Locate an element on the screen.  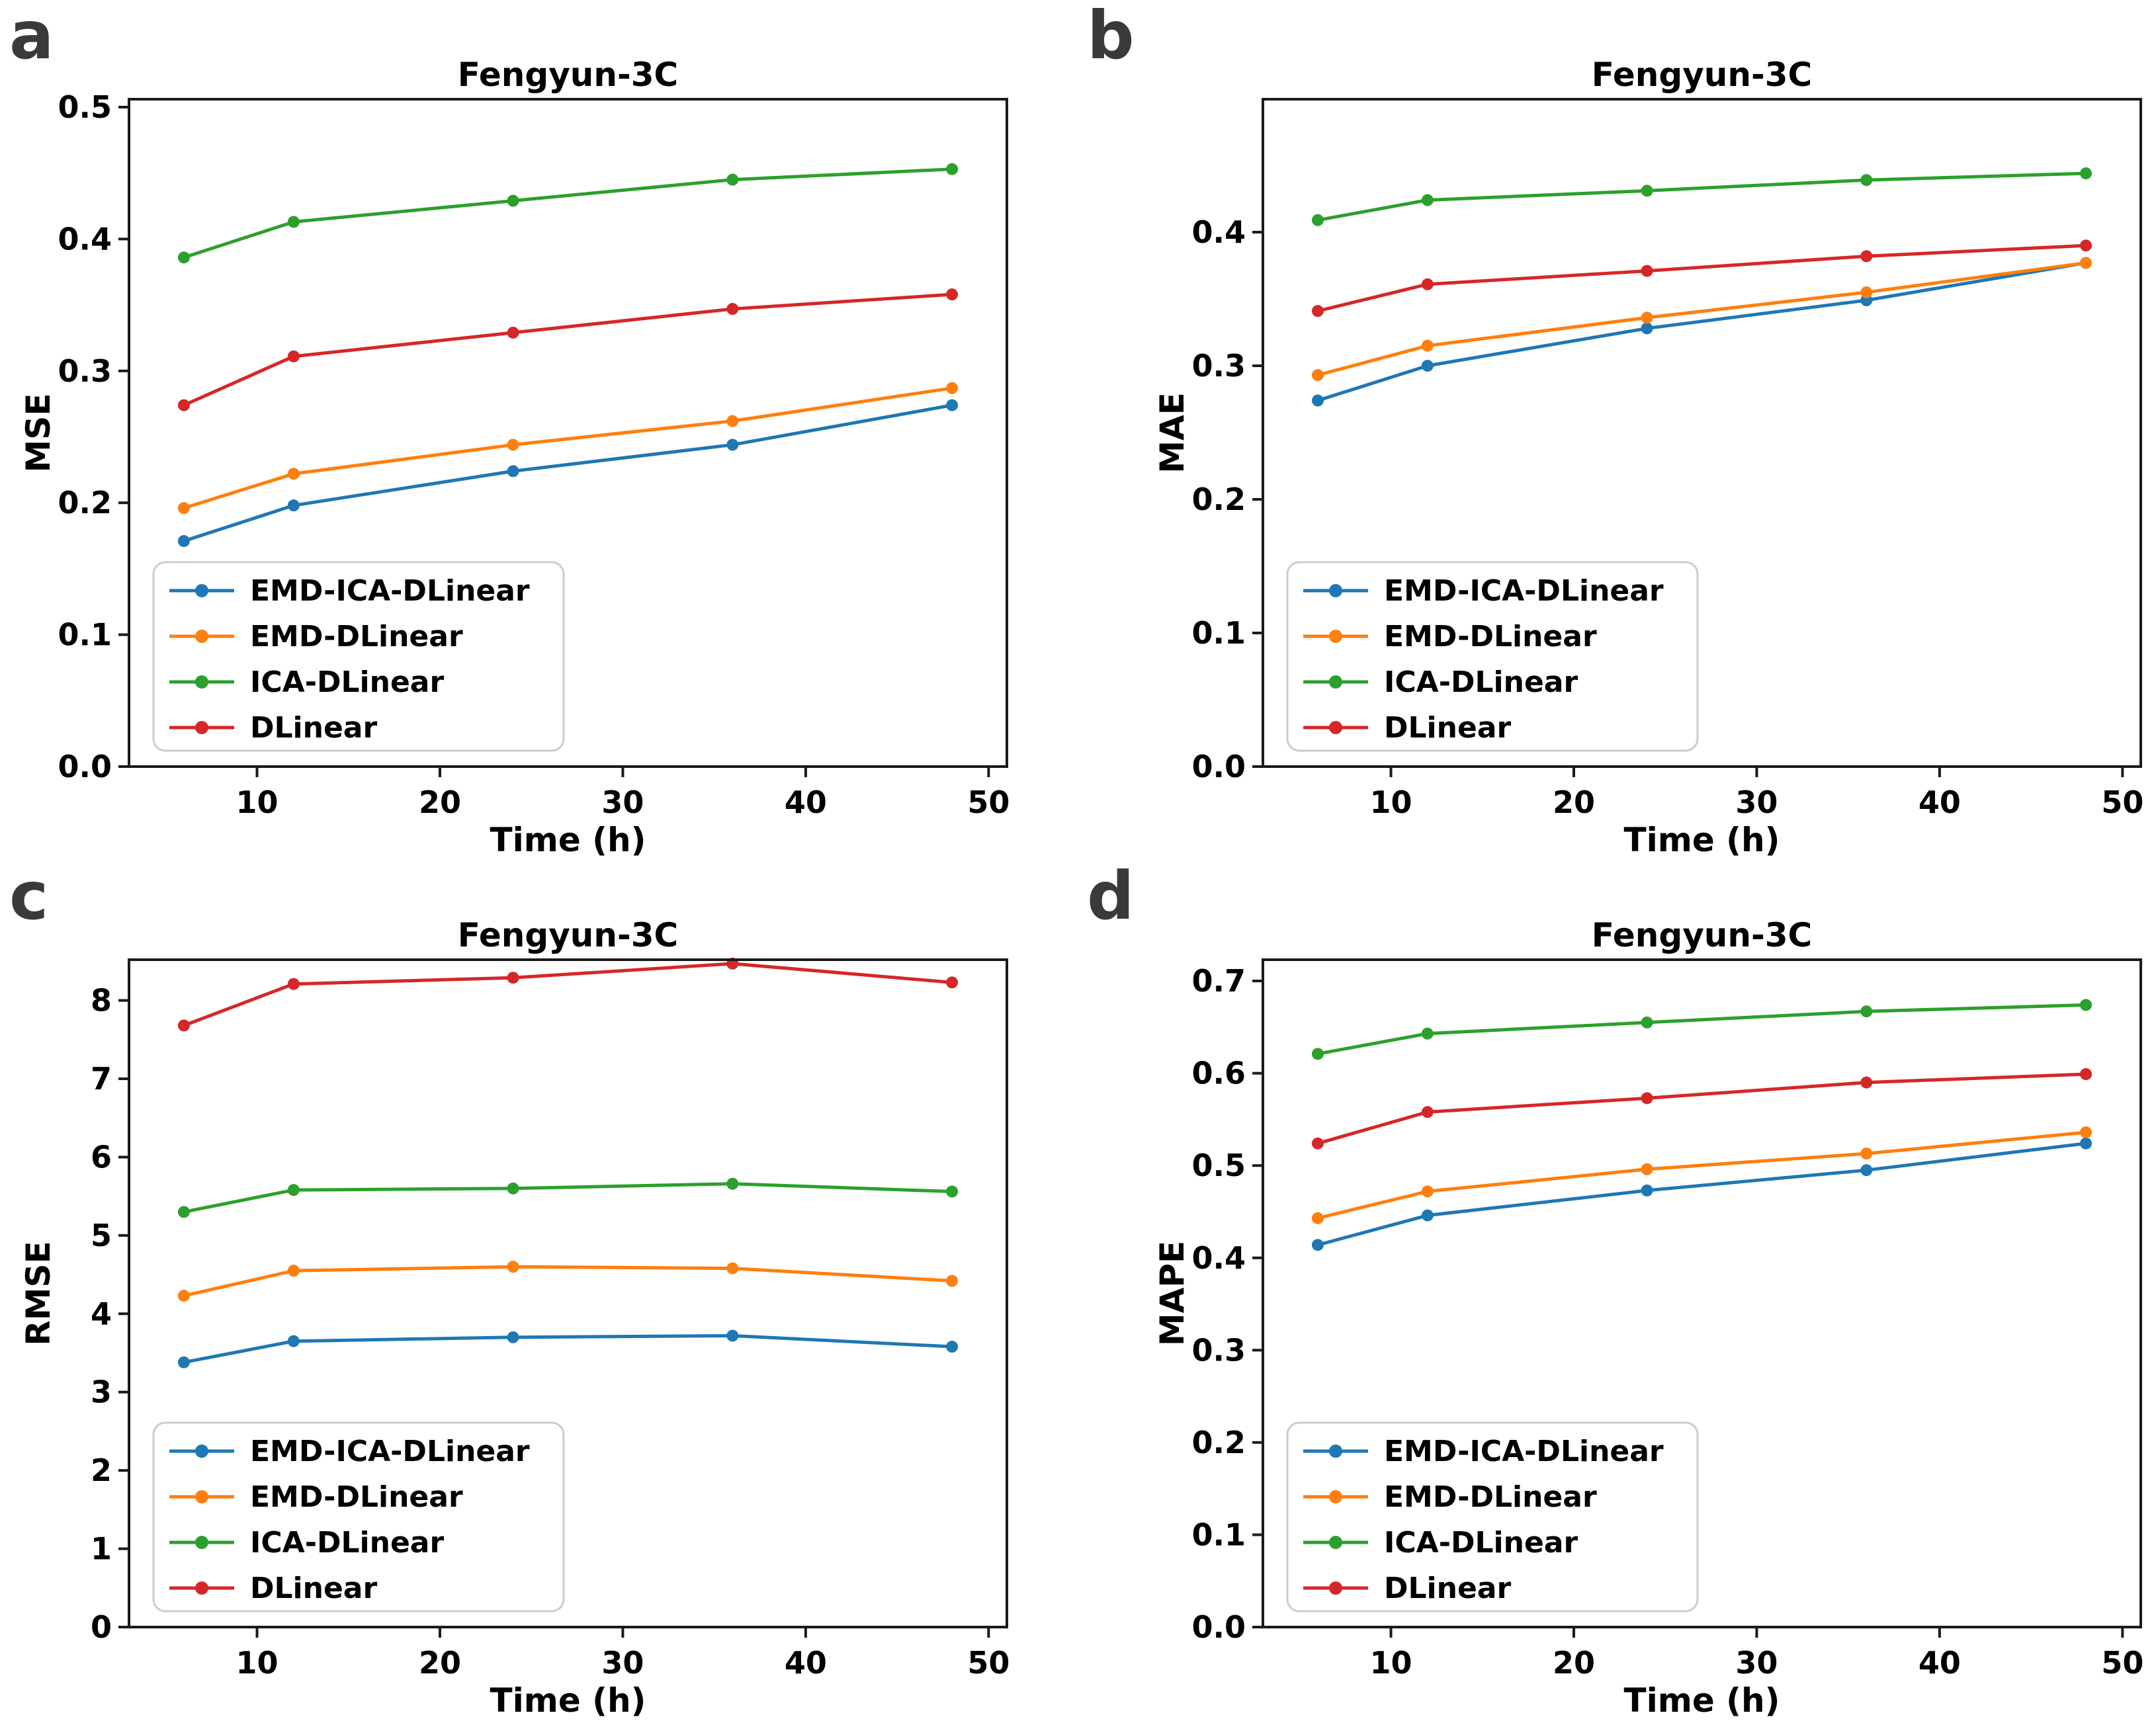
legend-entry-ICA-DLinear: ICA-DLinear is located at coordinates (1440, 1543).